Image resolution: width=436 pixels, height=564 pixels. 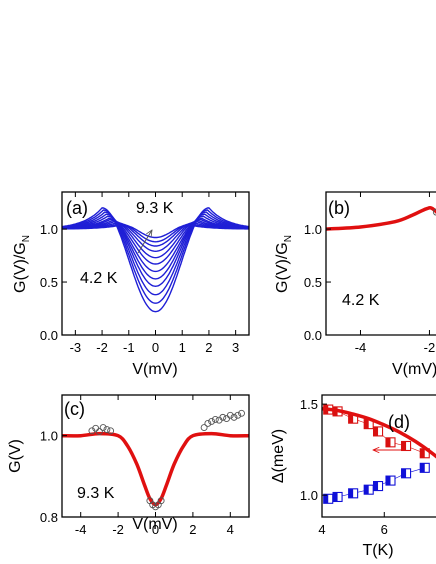 I want to click on panel-a-label: (a), so click(x=77, y=208).